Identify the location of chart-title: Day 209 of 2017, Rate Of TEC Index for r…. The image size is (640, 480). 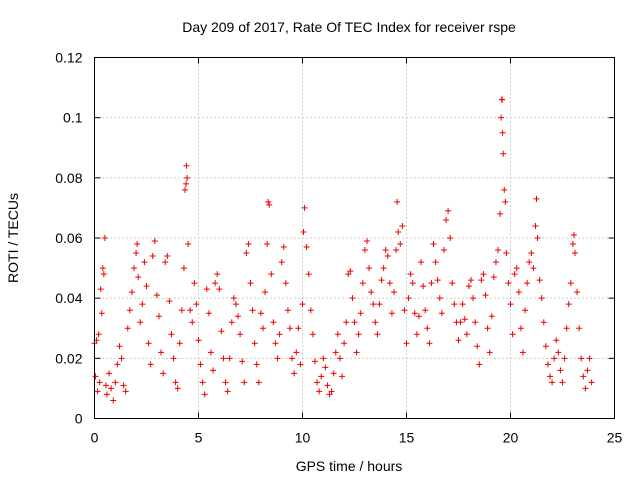
(349, 27).